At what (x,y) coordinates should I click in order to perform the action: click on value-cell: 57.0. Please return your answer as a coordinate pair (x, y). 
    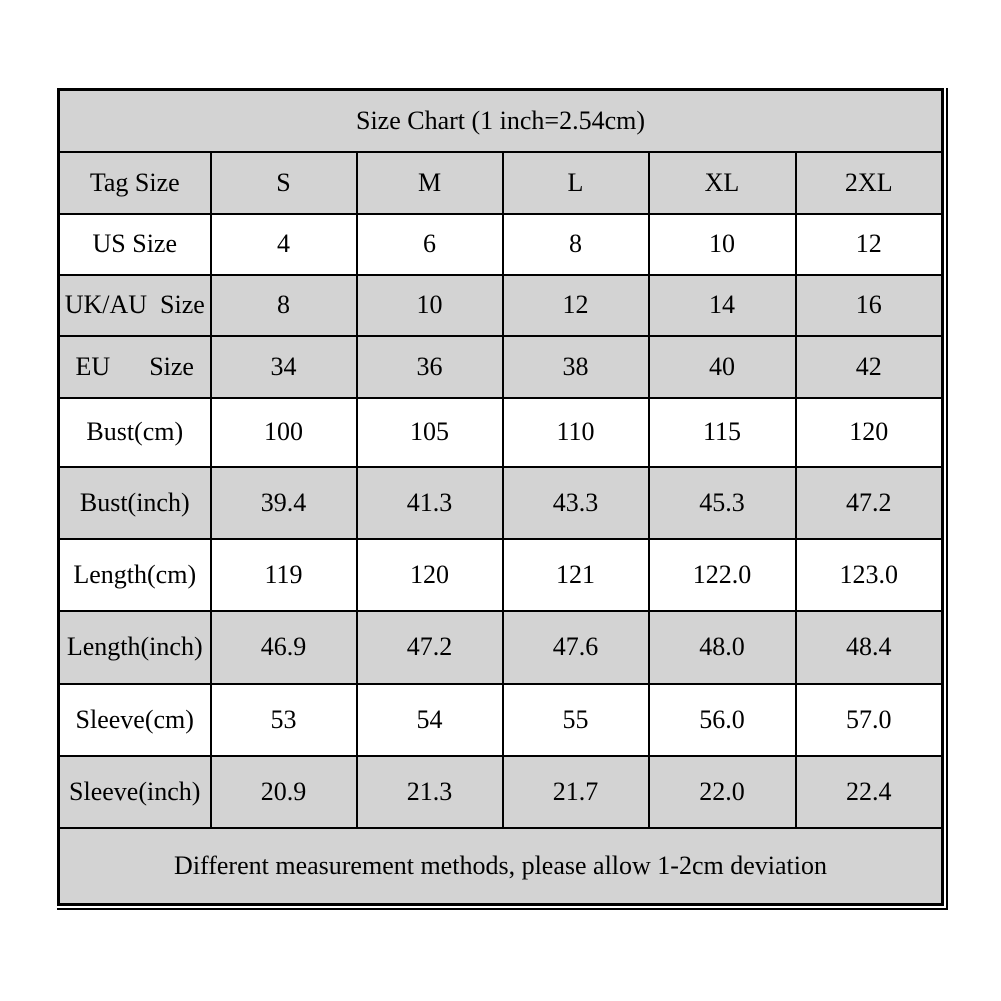
    Looking at the image, I should click on (869, 719).